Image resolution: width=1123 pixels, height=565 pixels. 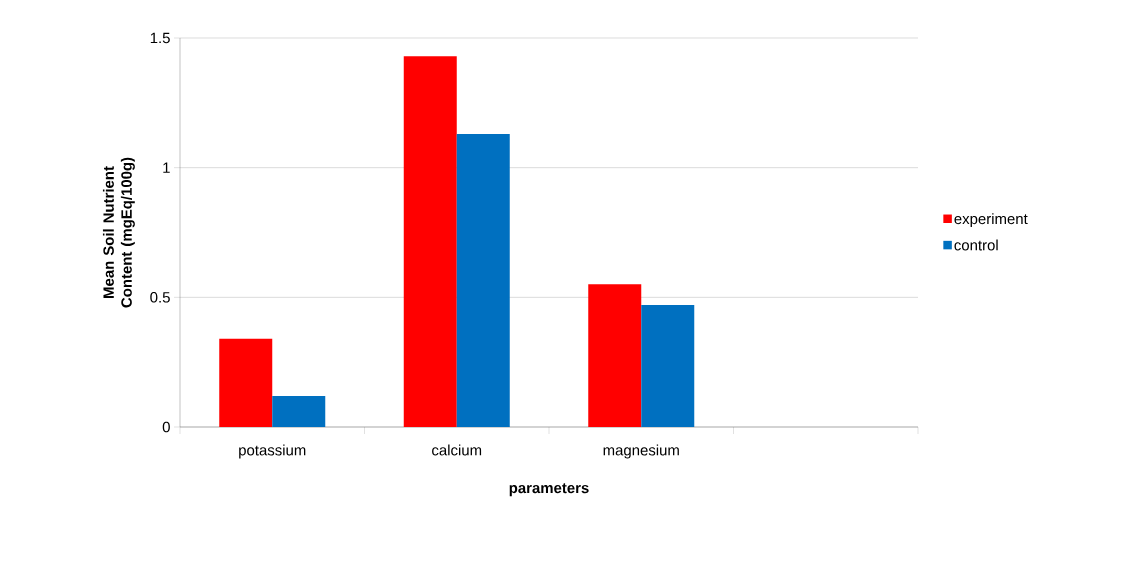 What do you see at coordinates (641, 451) in the screenshot?
I see `x-tick-label: magnesium` at bounding box center [641, 451].